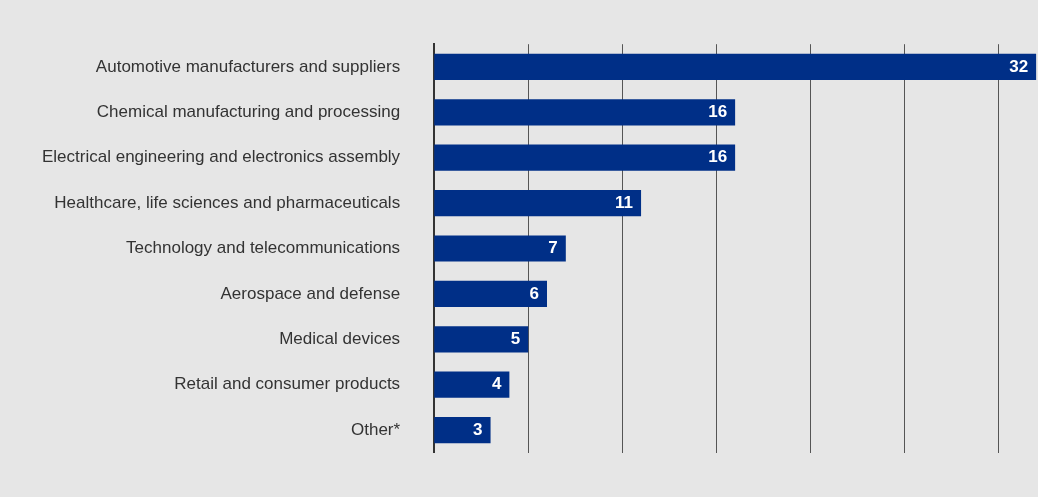 The image size is (1038, 497). What do you see at coordinates (496, 384) in the screenshot?
I see `data-label: 4` at bounding box center [496, 384].